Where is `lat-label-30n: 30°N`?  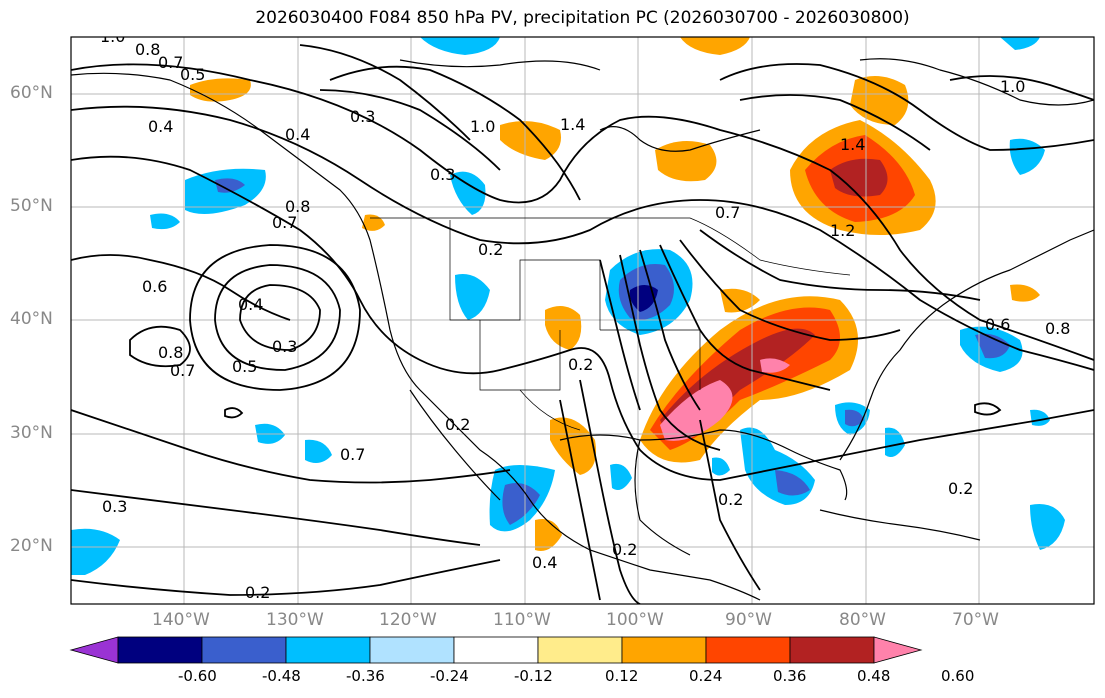 lat-label-30n: 30°N is located at coordinates (31, 433).